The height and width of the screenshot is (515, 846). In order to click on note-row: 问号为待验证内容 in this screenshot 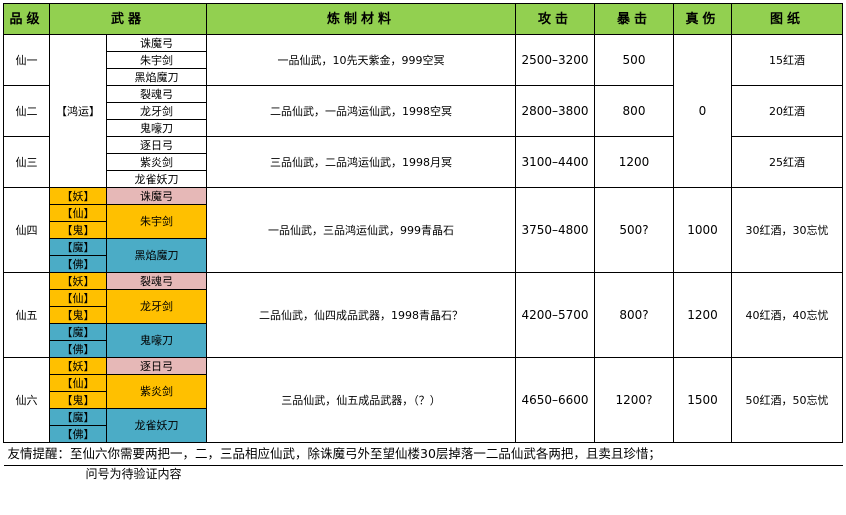, I will do `click(423, 473)`.